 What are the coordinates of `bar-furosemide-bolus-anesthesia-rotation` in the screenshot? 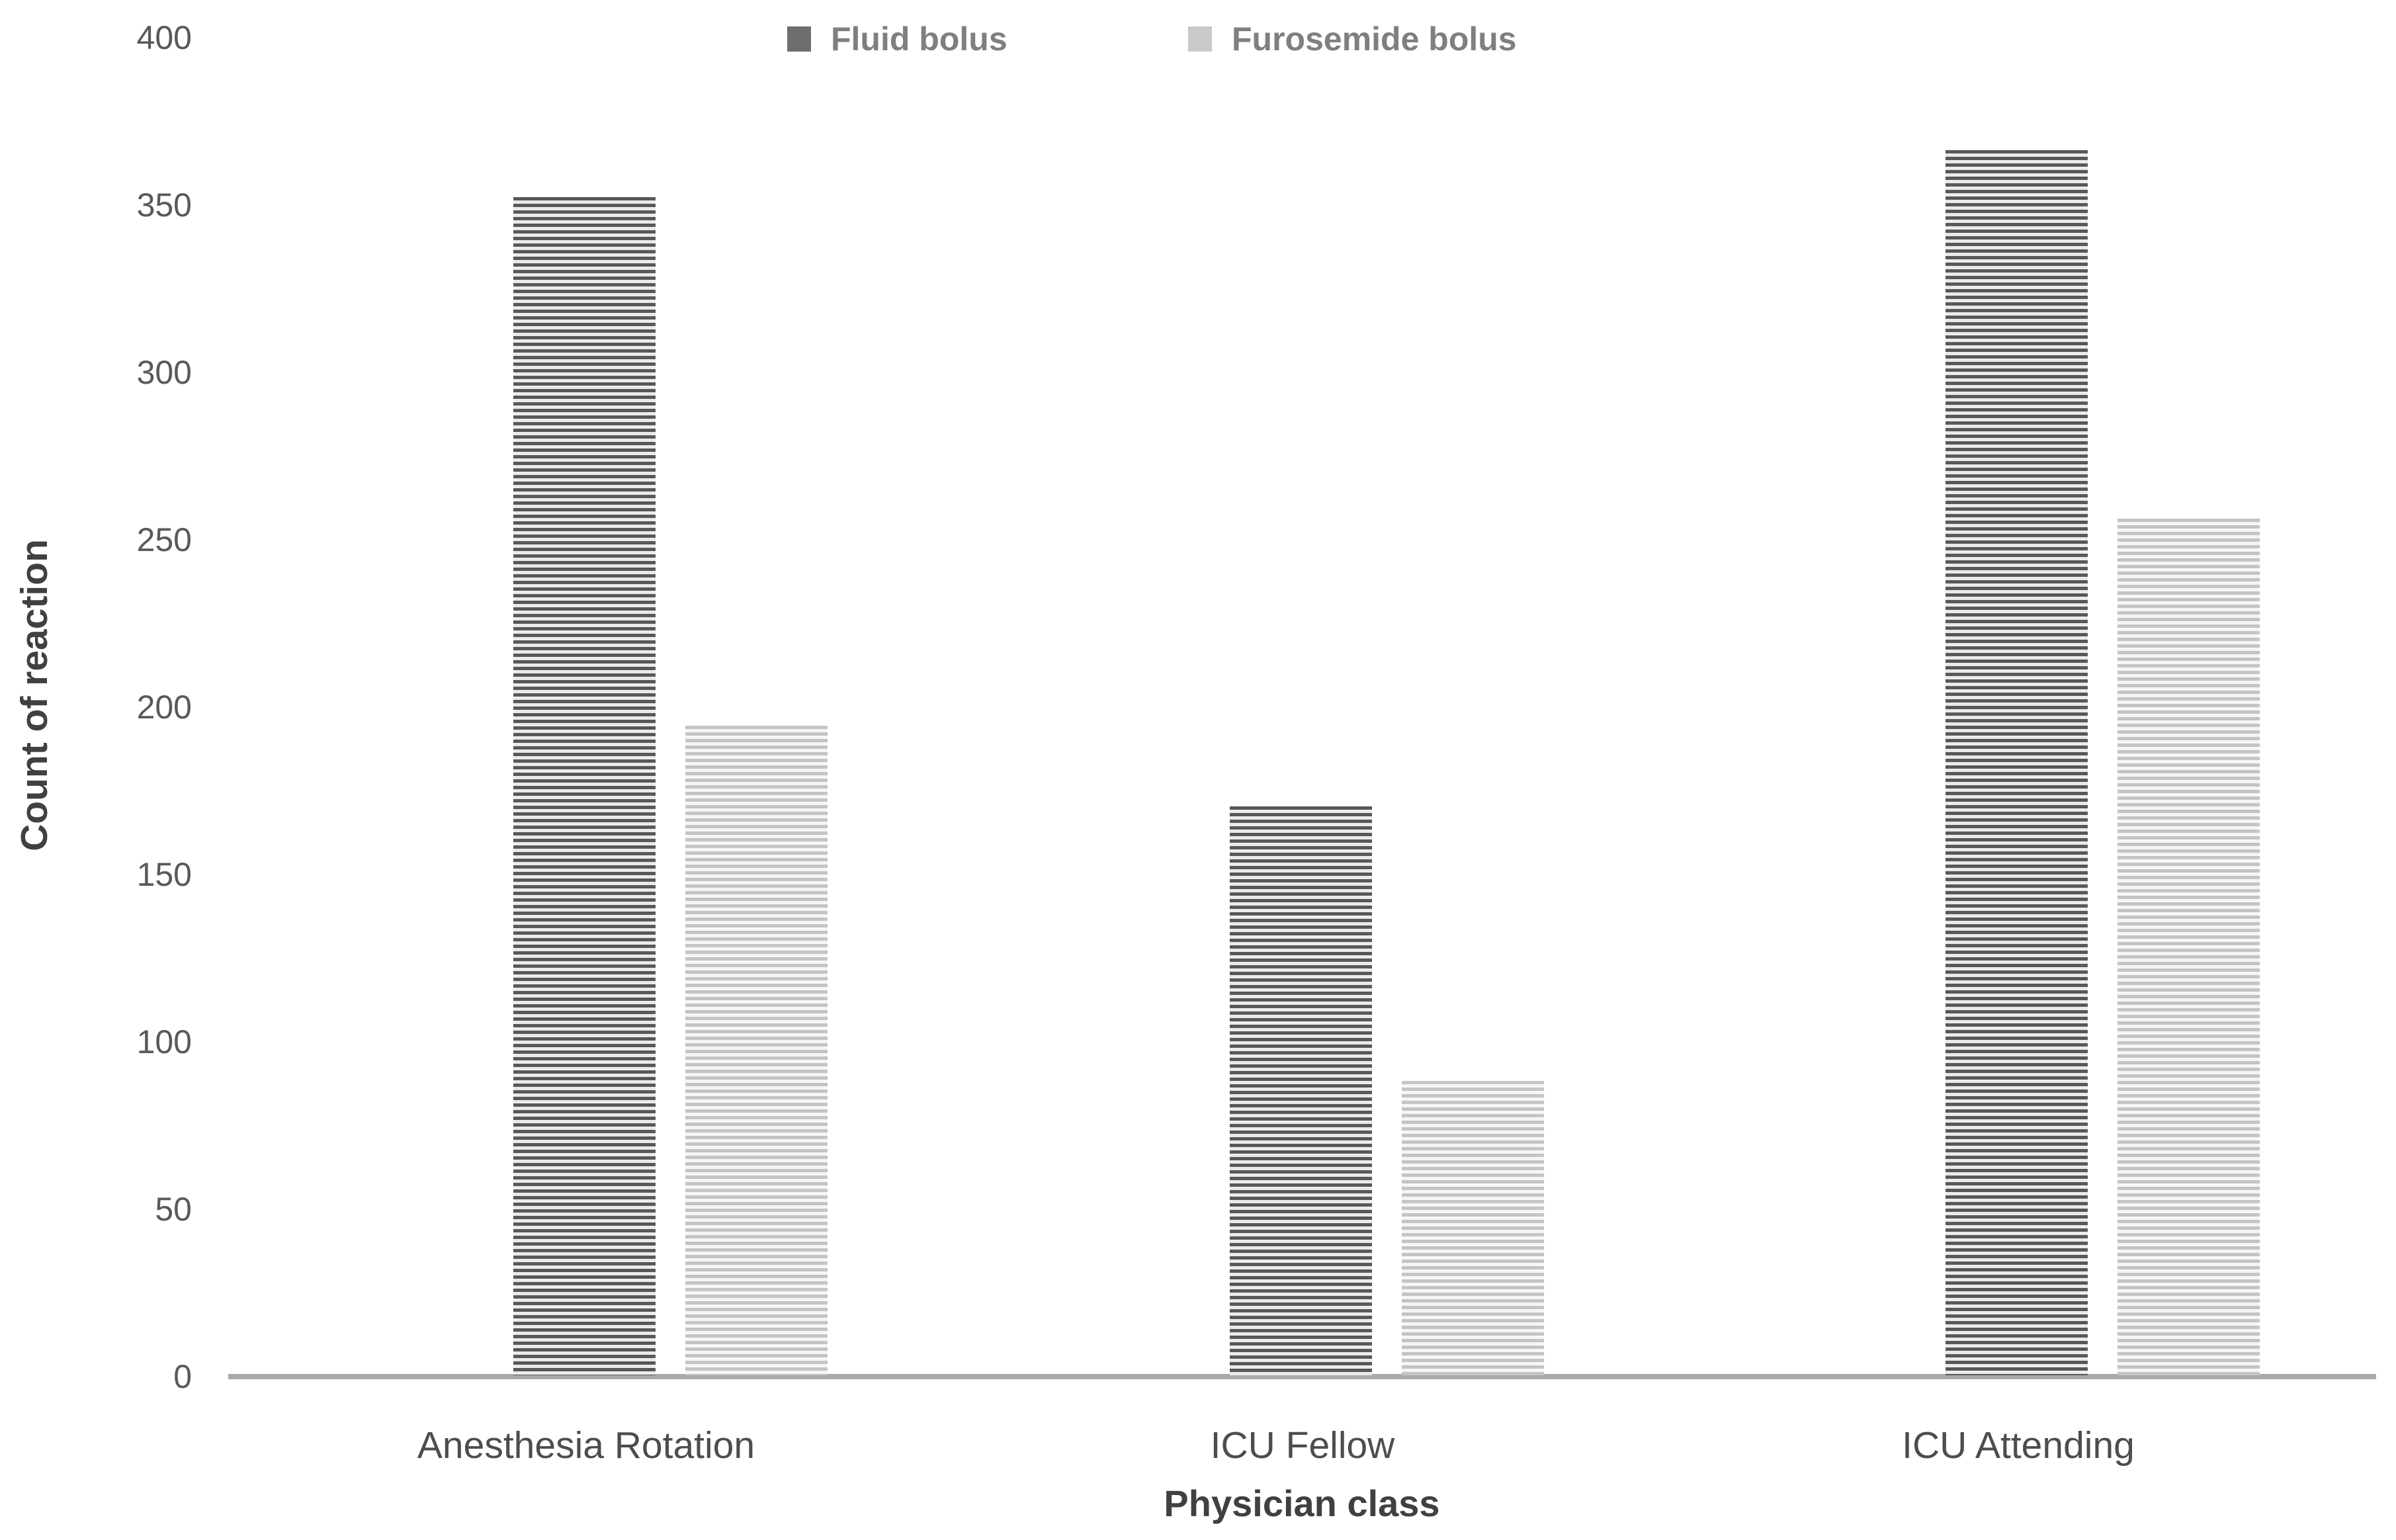 It's located at (756, 1050).